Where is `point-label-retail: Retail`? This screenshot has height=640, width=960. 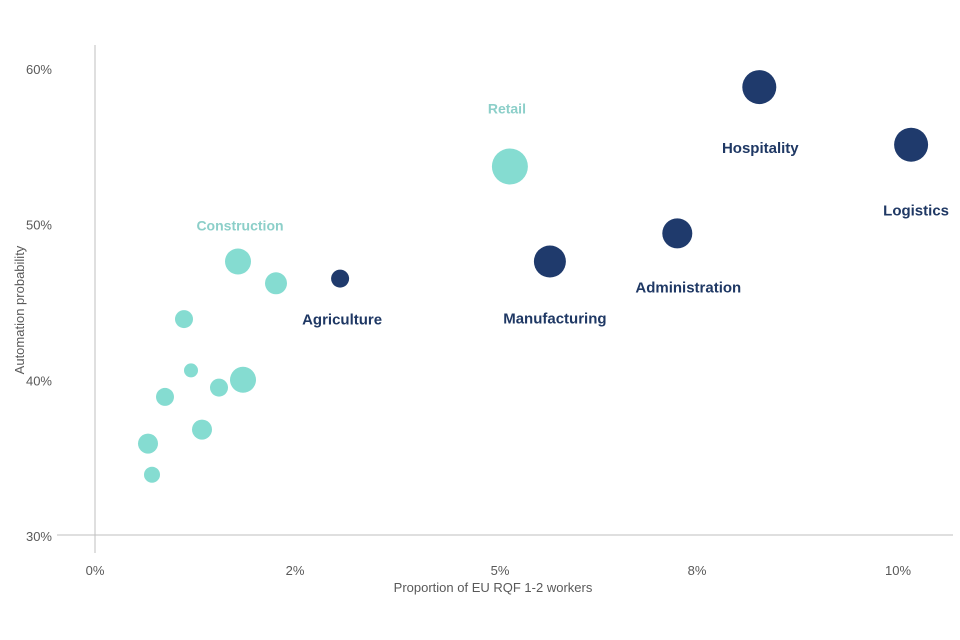 point-label-retail: Retail is located at coordinates (507, 109).